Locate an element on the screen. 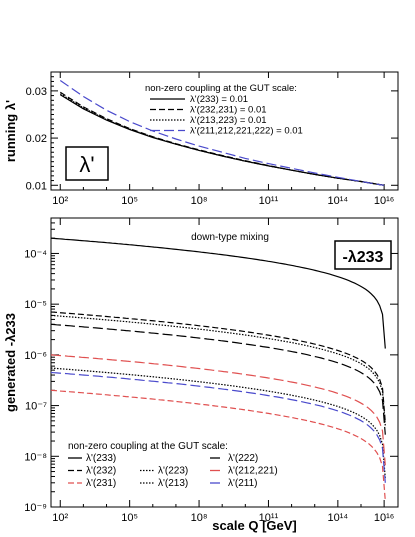 The image size is (415, 537). top-legend-title: non-zero coupling at the GUT scale: is located at coordinates (221, 88).